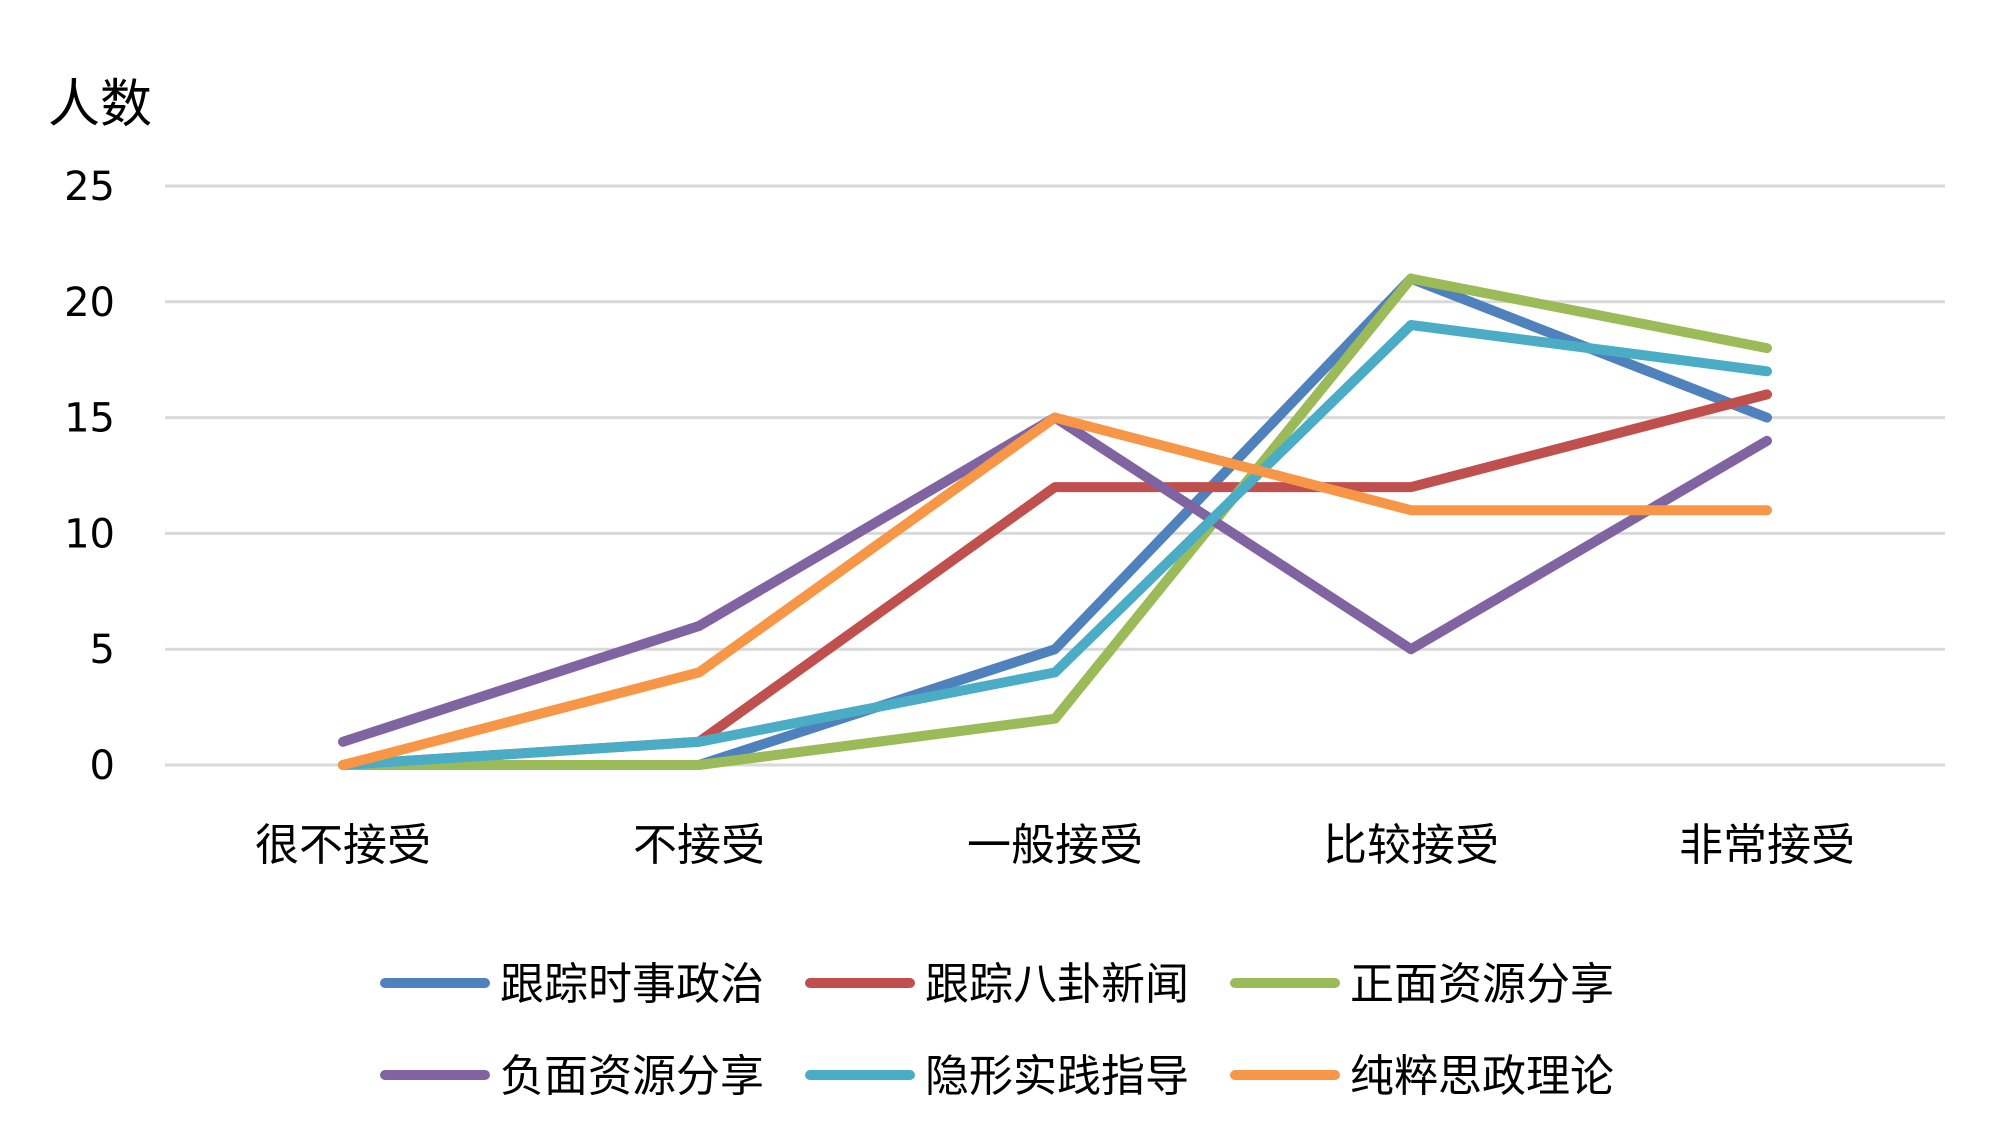  I want to click on y-tick-label: 0, so click(102, 766).